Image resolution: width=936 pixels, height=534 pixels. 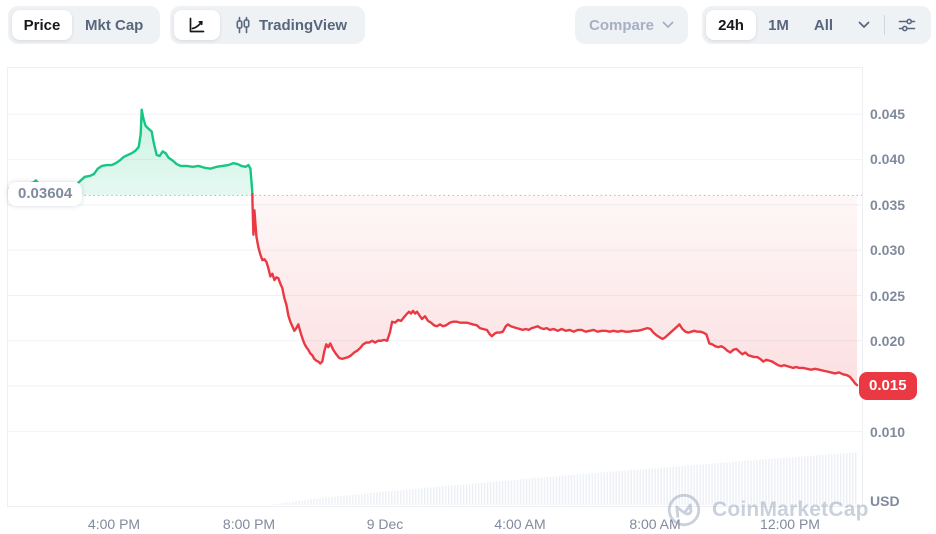 I want to click on tradingview-button: TradingView, so click(x=290, y=25).